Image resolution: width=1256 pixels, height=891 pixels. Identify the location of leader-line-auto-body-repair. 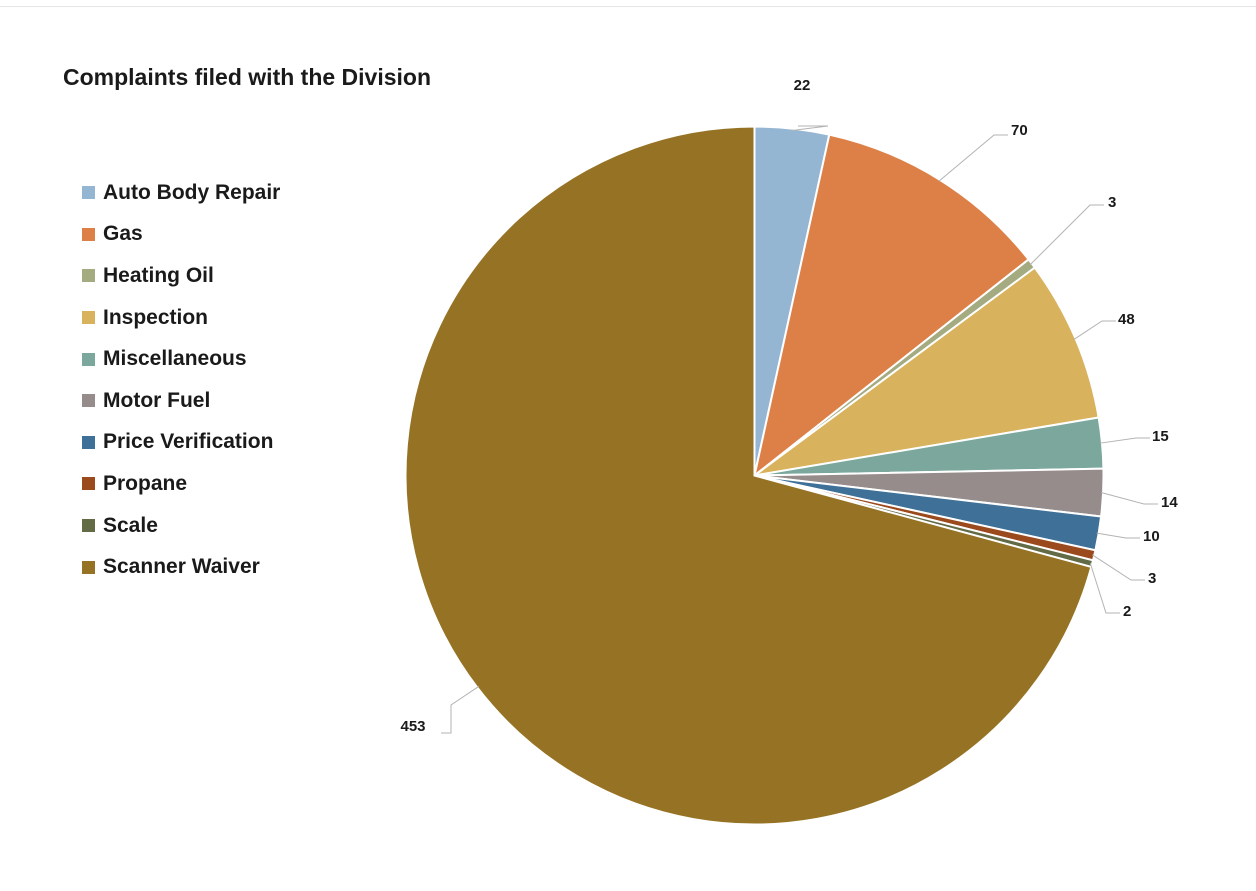
(810, 128).